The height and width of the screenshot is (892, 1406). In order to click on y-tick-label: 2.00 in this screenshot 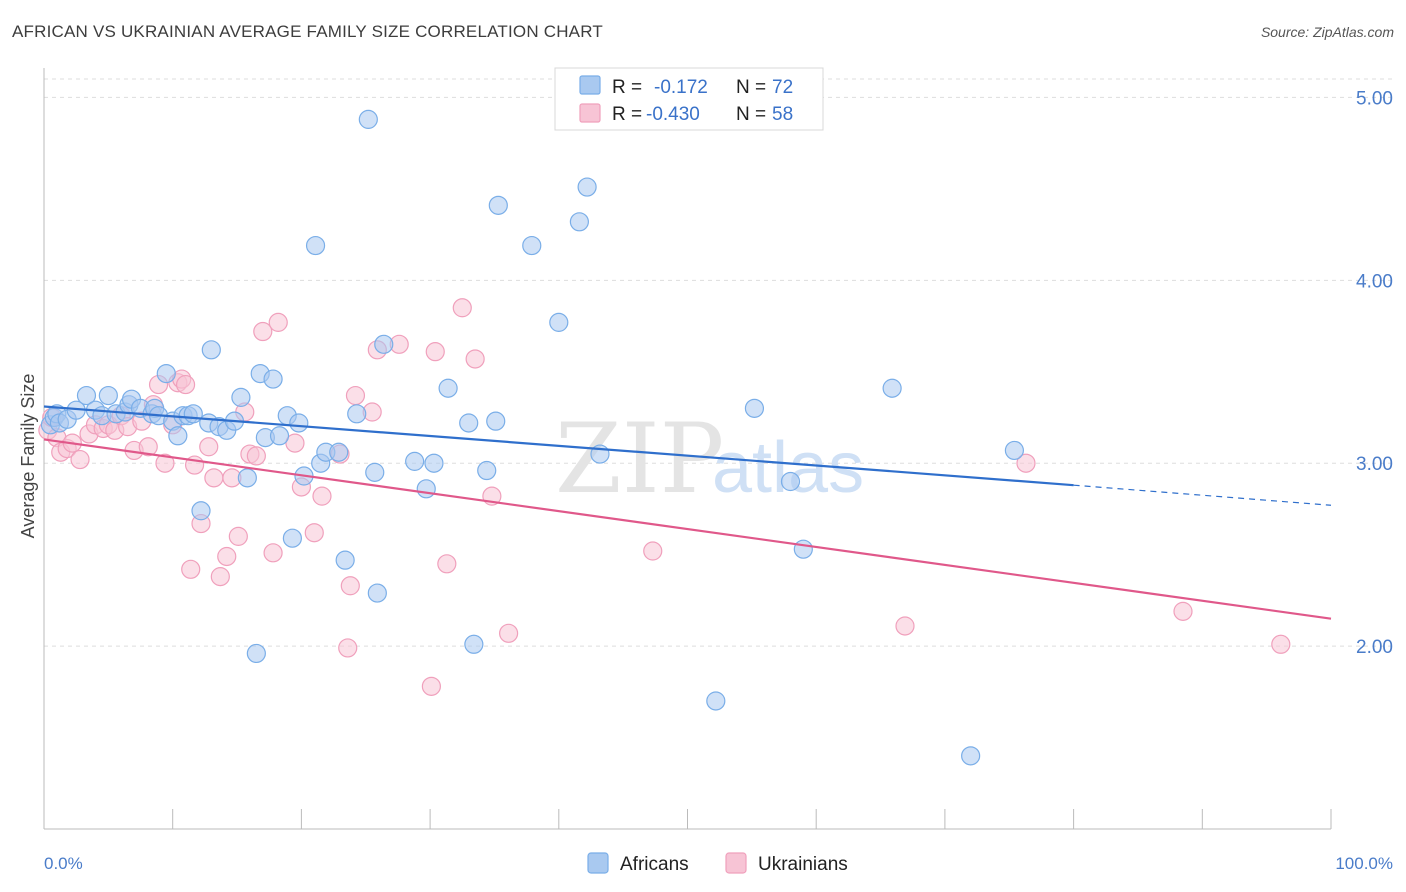, I will do `click(1374, 647)`.